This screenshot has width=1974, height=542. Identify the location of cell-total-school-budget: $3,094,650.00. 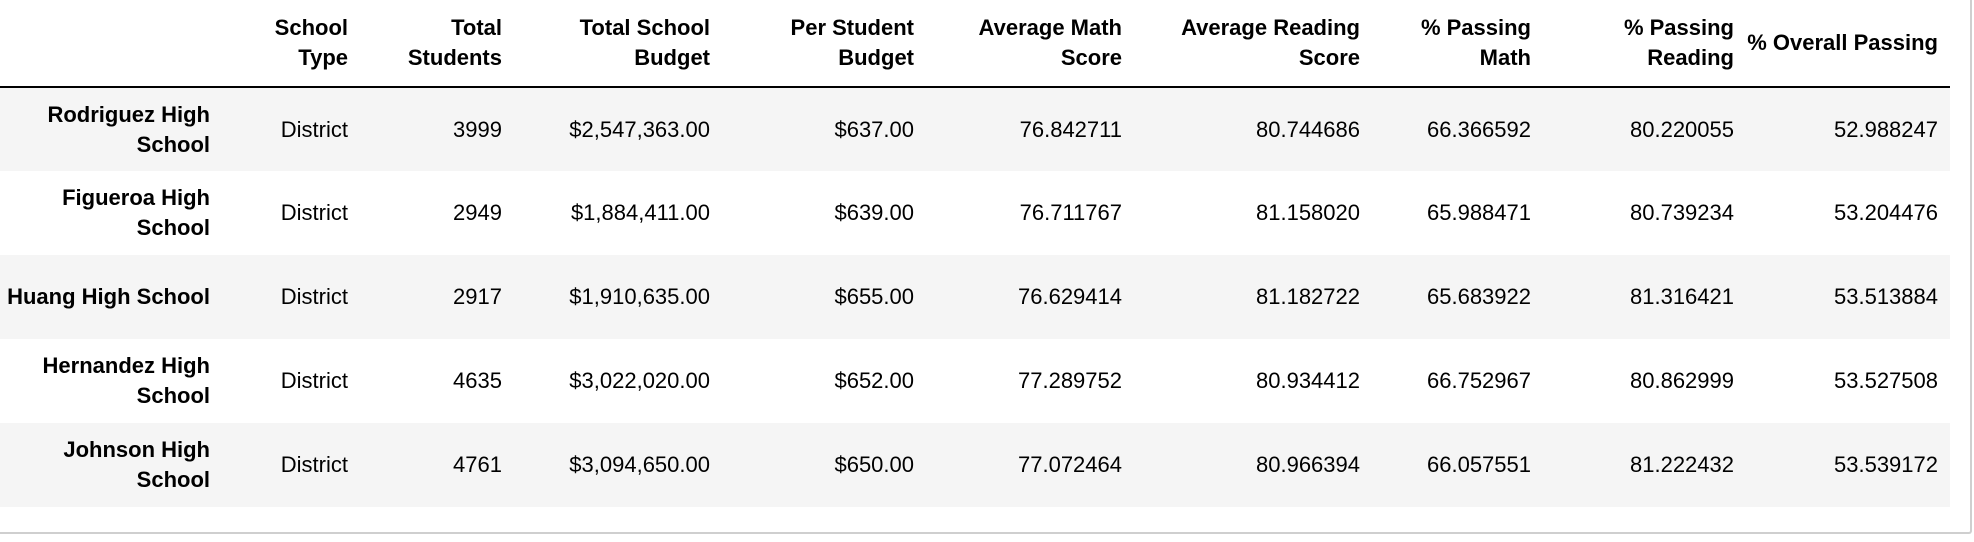
(639, 464).